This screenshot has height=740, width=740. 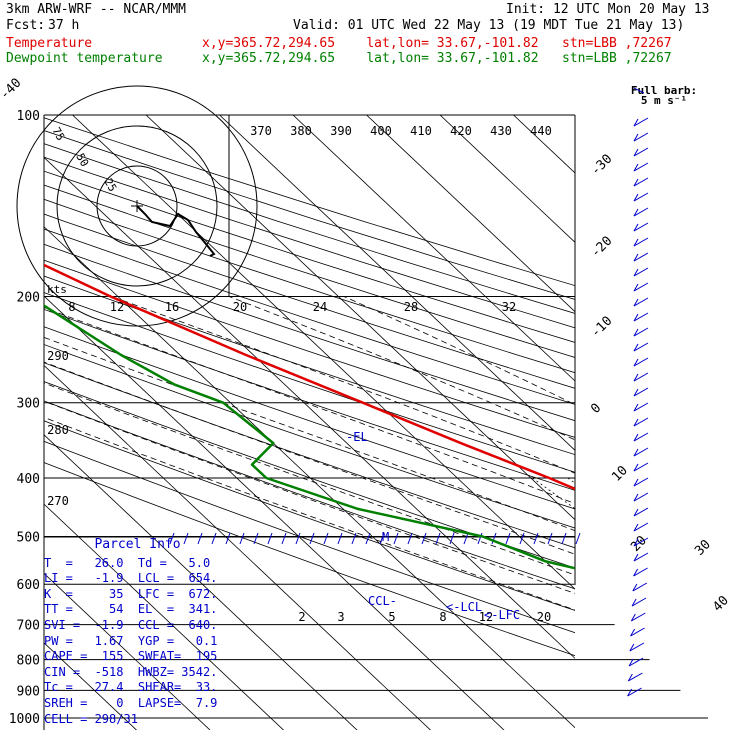 What do you see at coordinates (639, 90) in the screenshot?
I see `full-barb-sample` at bounding box center [639, 90].